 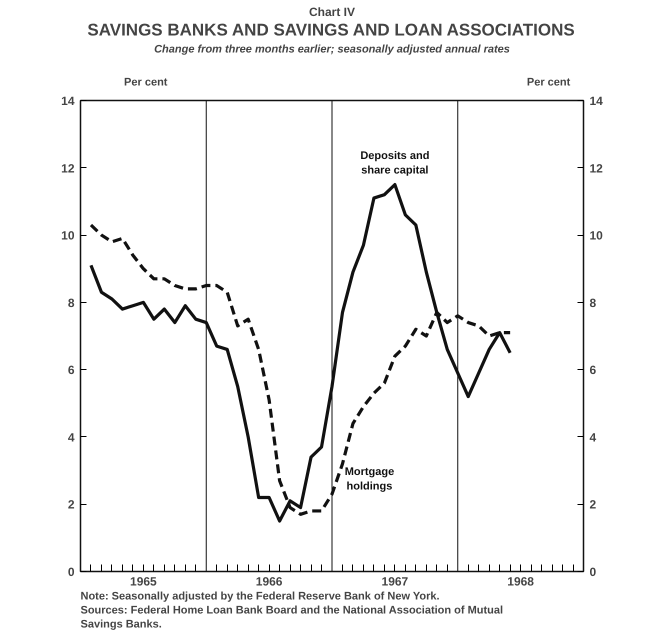 I want to click on y-tick-label: 6, so click(x=71, y=370).